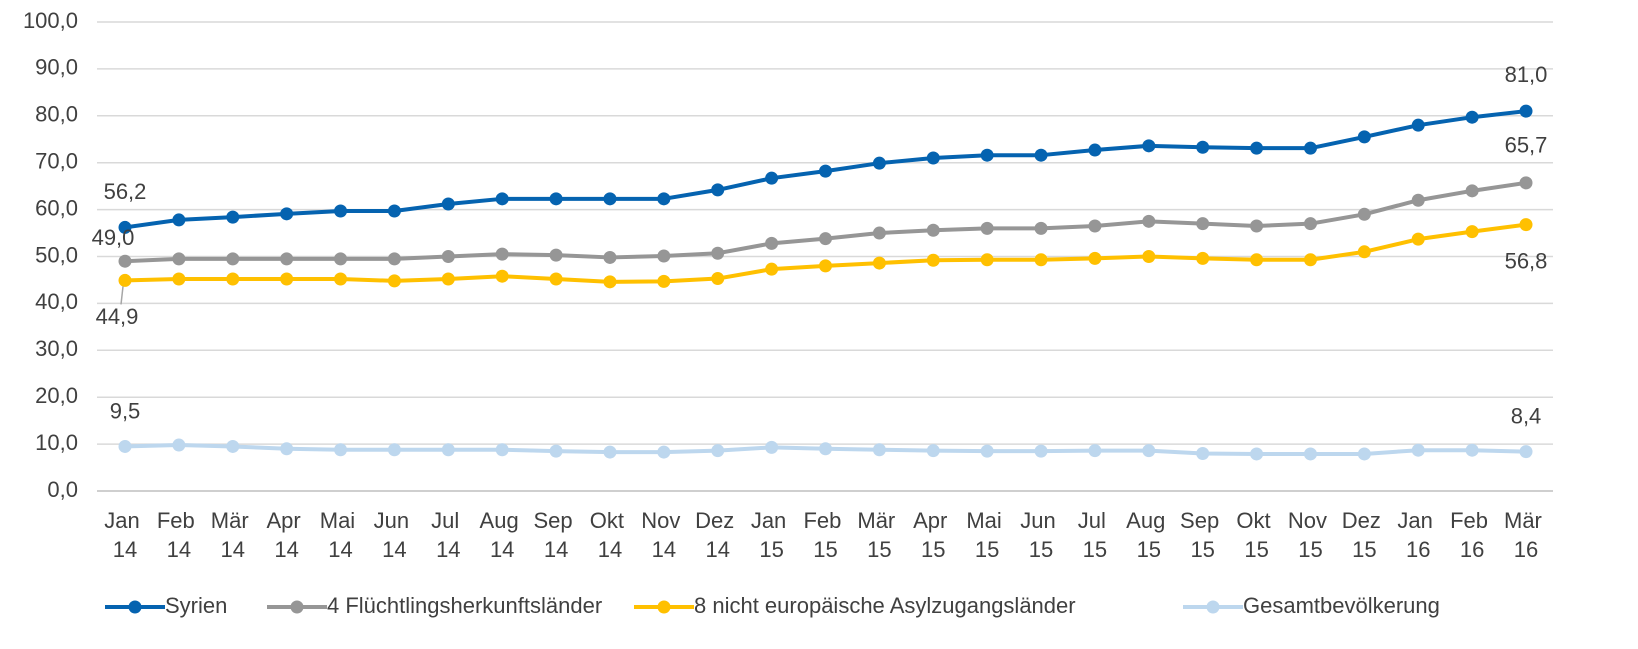  Describe the element at coordinates (56, 395) in the screenshot. I see `y-tick-label: 20,0` at that location.